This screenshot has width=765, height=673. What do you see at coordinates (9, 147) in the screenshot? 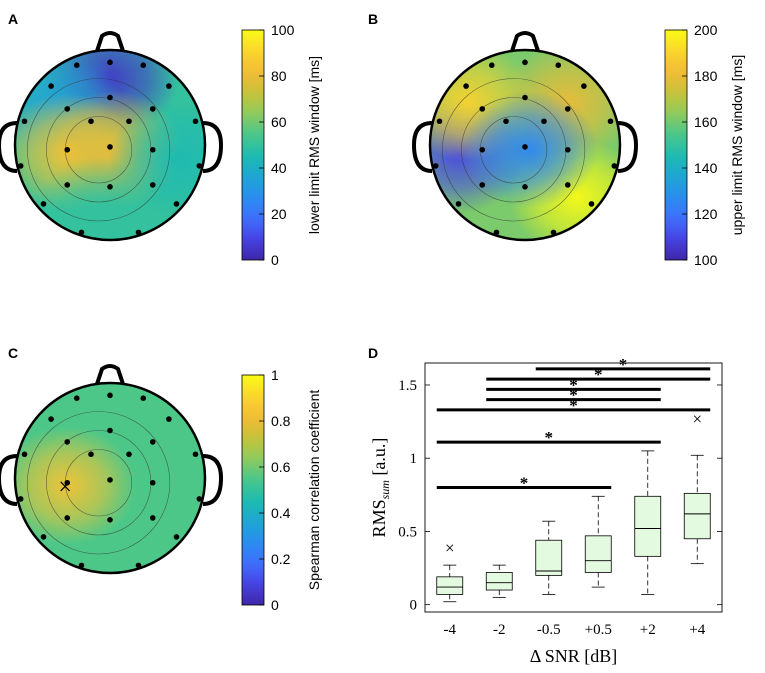
I see `panel-a-left-ear` at bounding box center [9, 147].